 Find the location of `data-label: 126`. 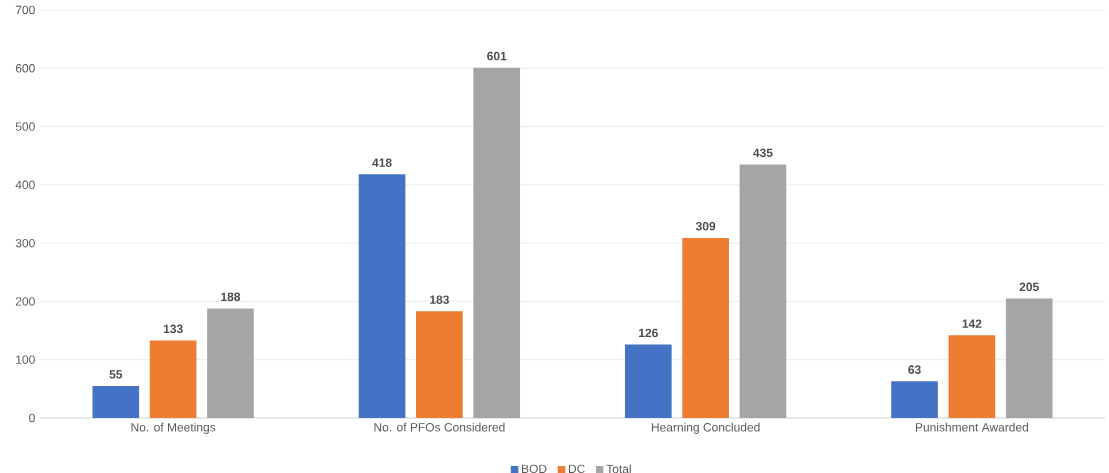

data-label: 126 is located at coordinates (648, 333).